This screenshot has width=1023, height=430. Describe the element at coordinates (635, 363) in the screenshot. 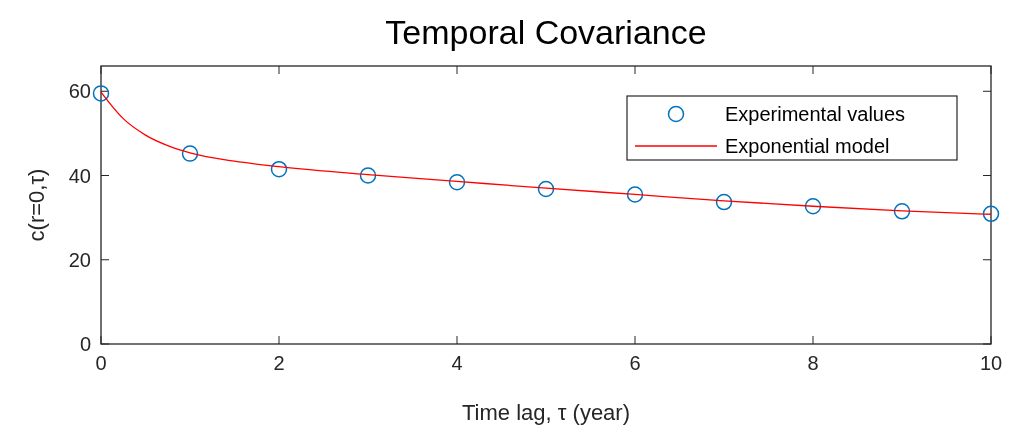

I see `x-tick-label: 6` at that location.